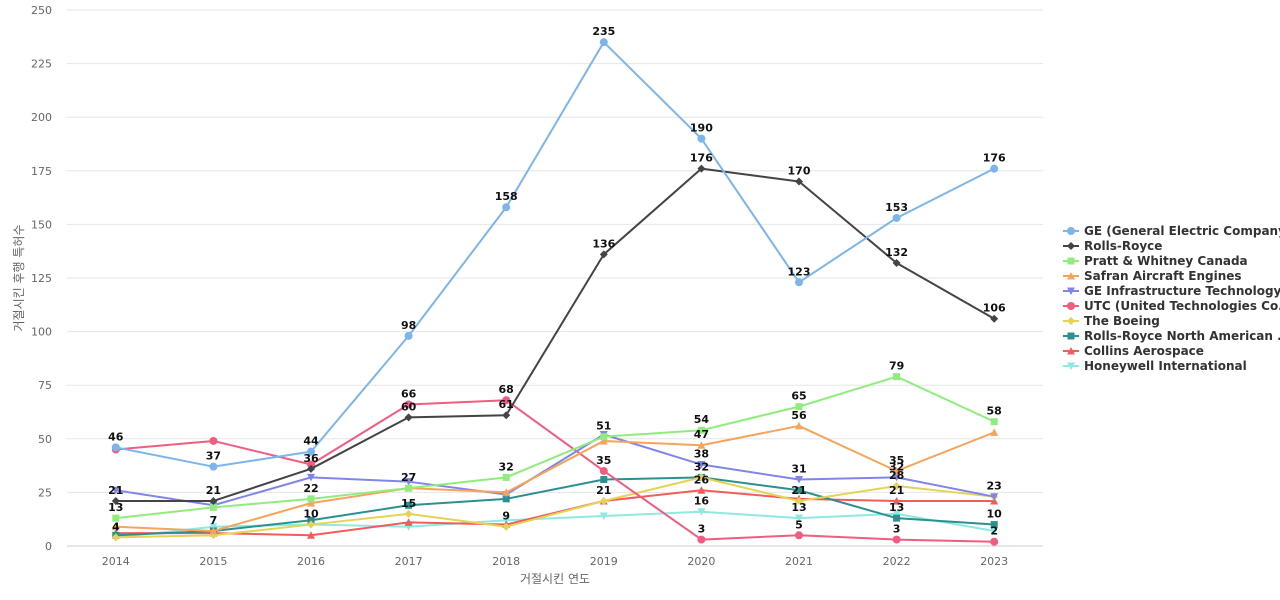 The height and width of the screenshot is (600, 1280). What do you see at coordinates (45, 385) in the screenshot?
I see `y-tick-label: 75` at bounding box center [45, 385].